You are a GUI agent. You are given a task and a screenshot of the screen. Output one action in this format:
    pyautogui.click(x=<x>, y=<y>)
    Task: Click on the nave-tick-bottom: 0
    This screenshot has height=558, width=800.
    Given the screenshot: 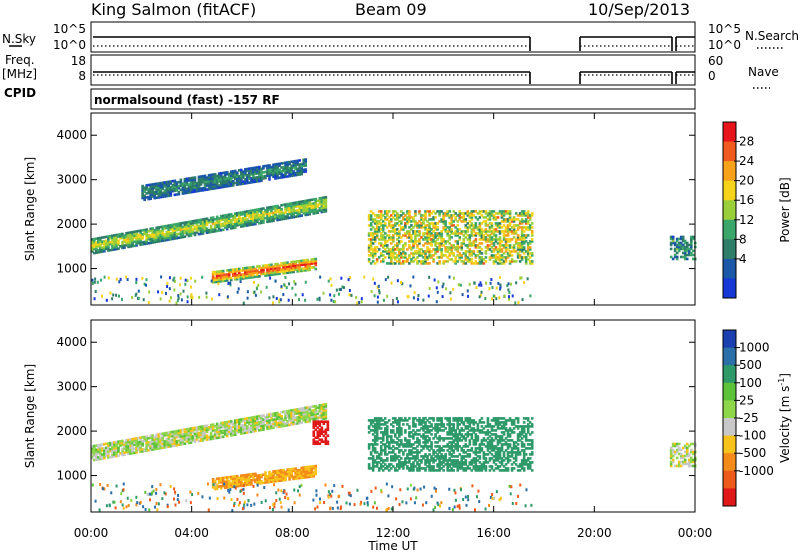 What is the action you would take?
    pyautogui.click(x=712, y=76)
    